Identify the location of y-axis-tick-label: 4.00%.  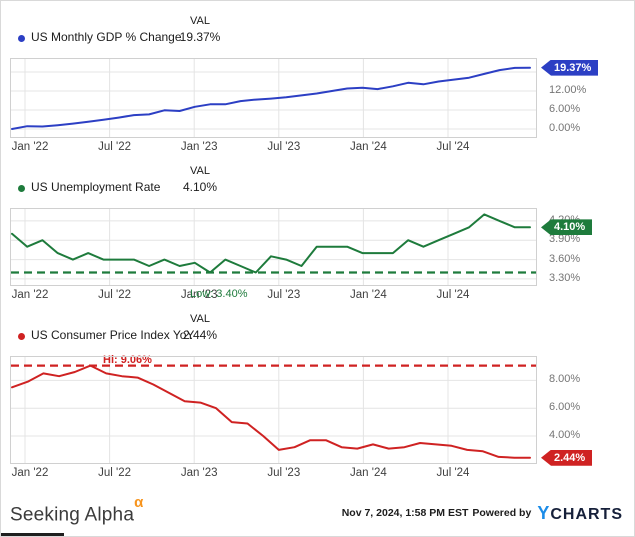
(565, 435).